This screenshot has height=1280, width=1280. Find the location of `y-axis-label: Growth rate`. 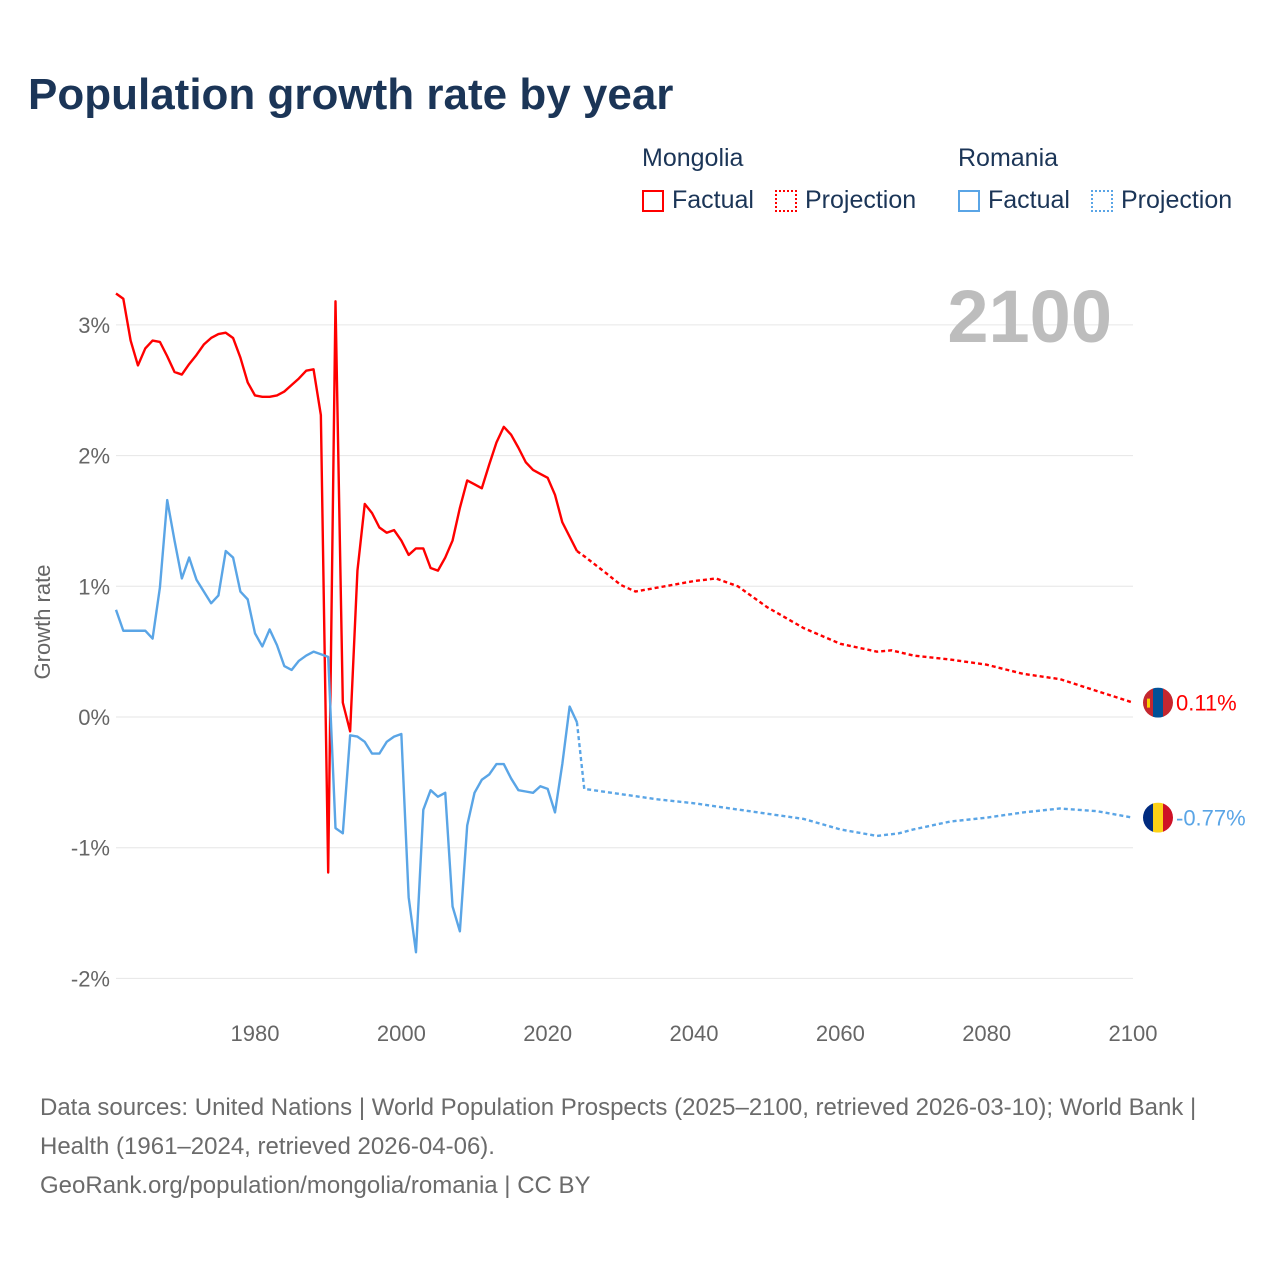

y-axis-label: Growth rate is located at coordinates (42, 622).